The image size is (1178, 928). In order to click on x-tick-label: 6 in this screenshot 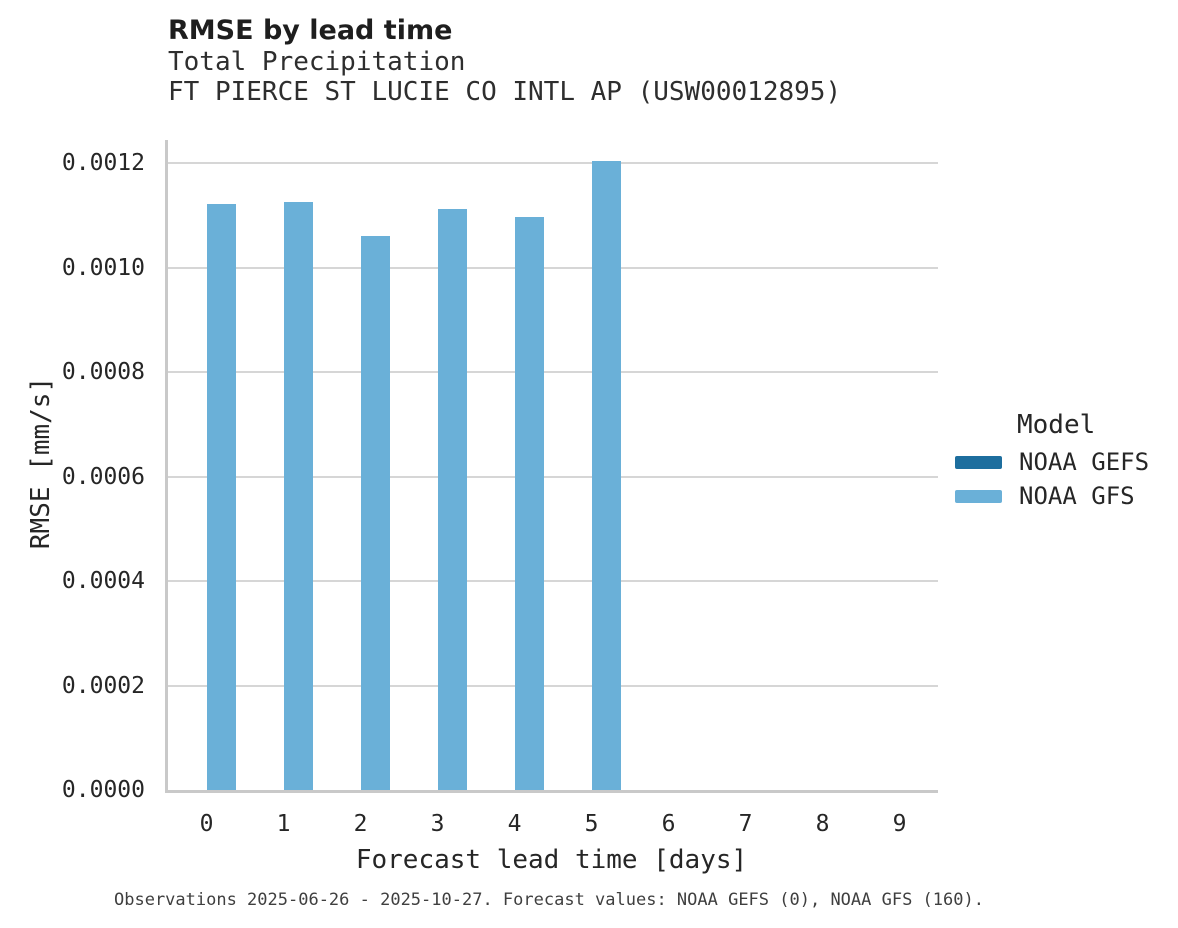, I will do `click(668, 824)`.